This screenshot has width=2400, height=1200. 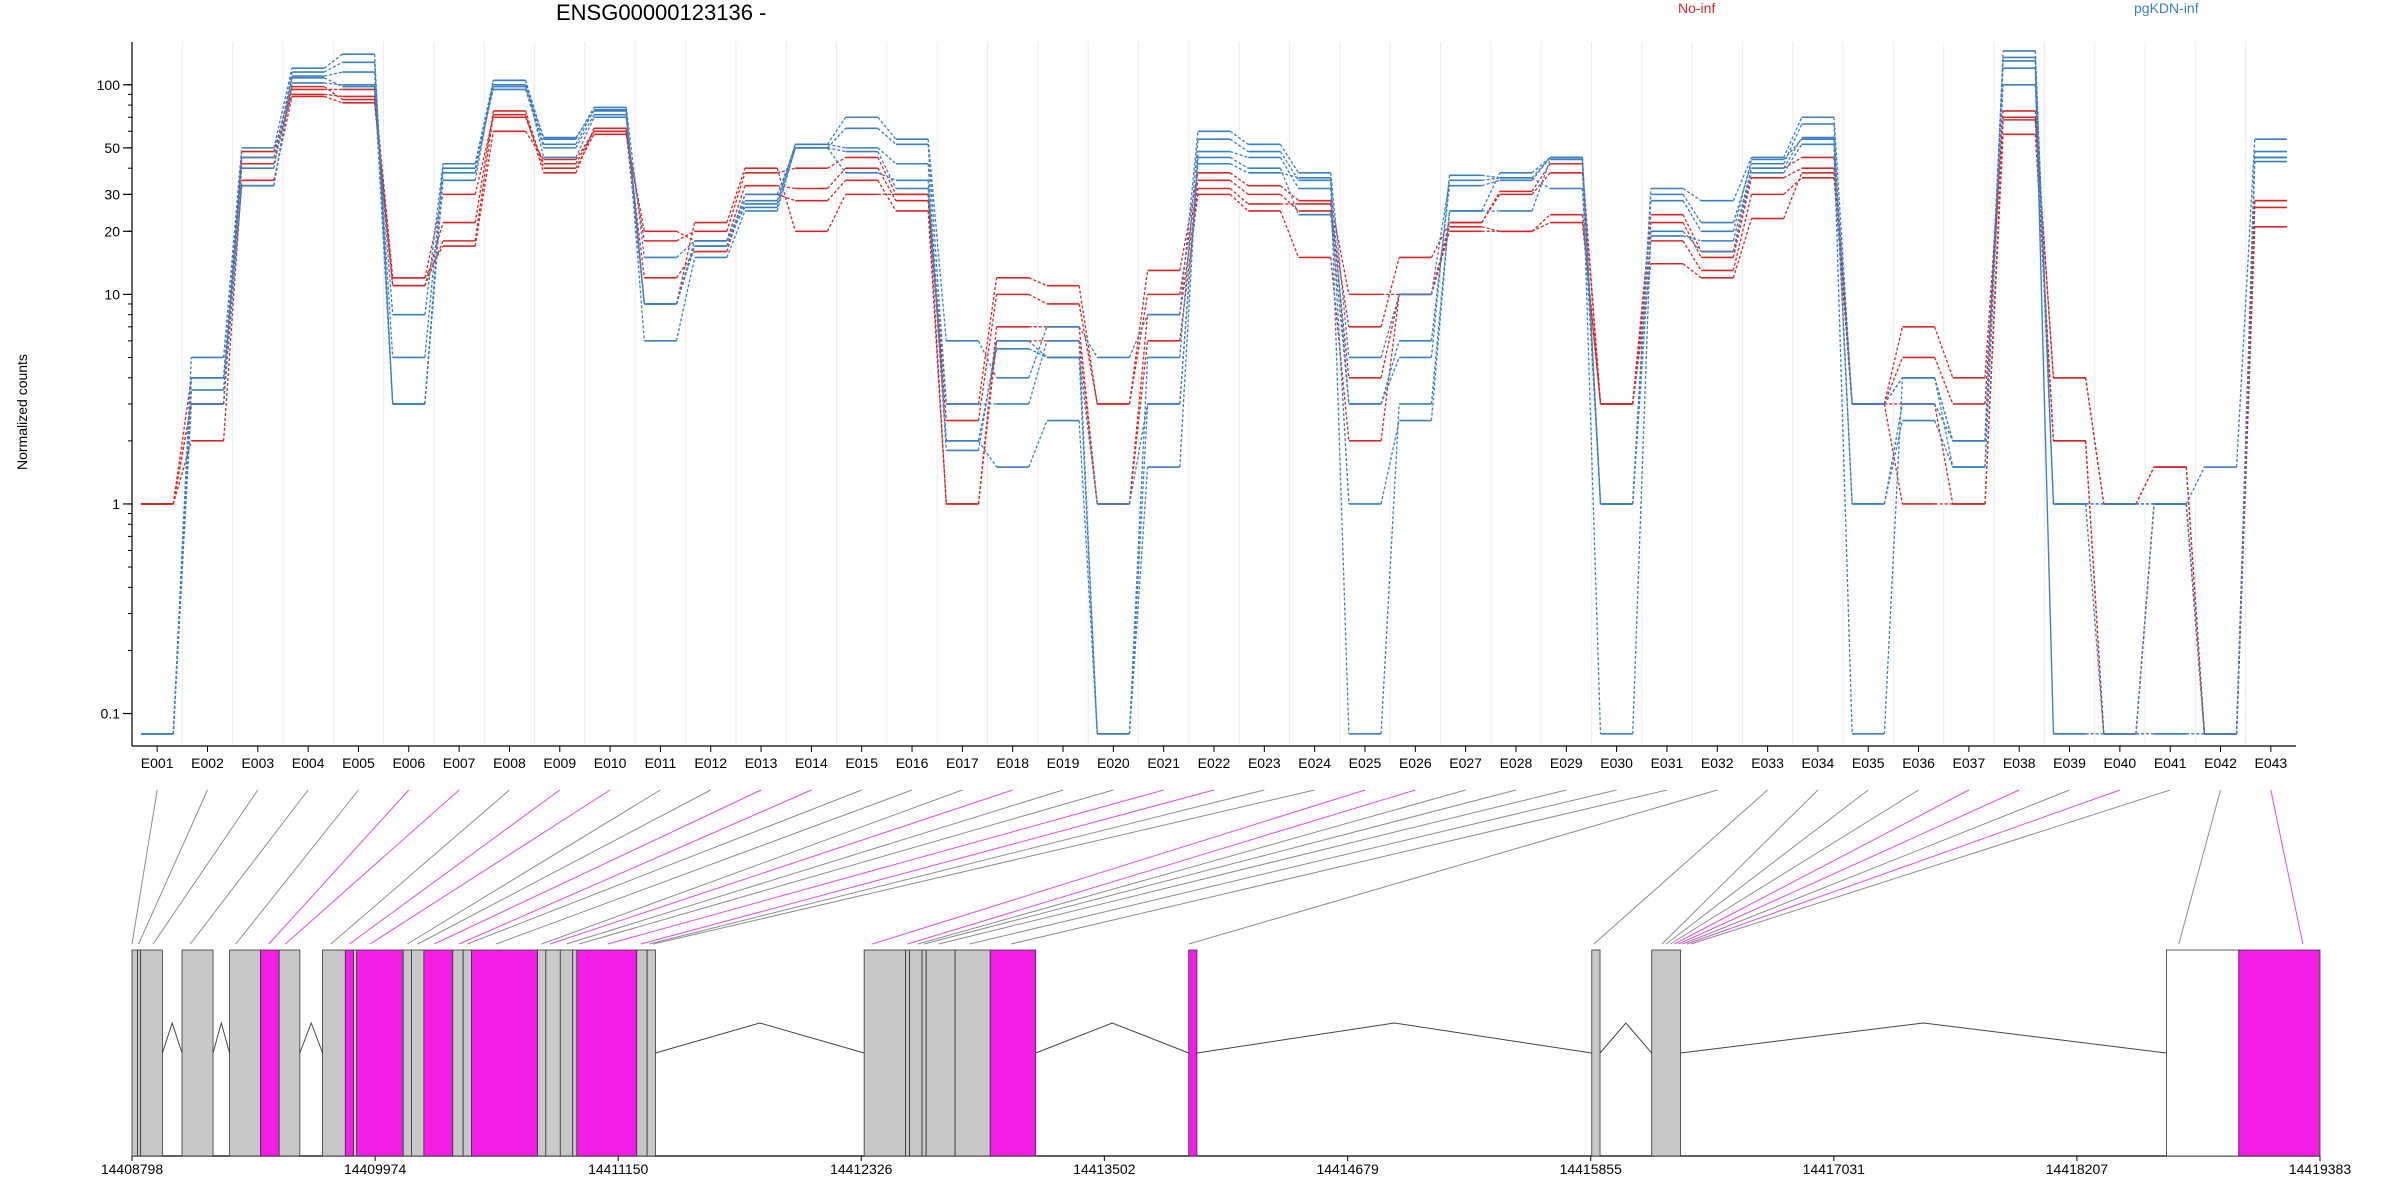 What do you see at coordinates (207, 763) in the screenshot?
I see `x-tick-label: E002` at bounding box center [207, 763].